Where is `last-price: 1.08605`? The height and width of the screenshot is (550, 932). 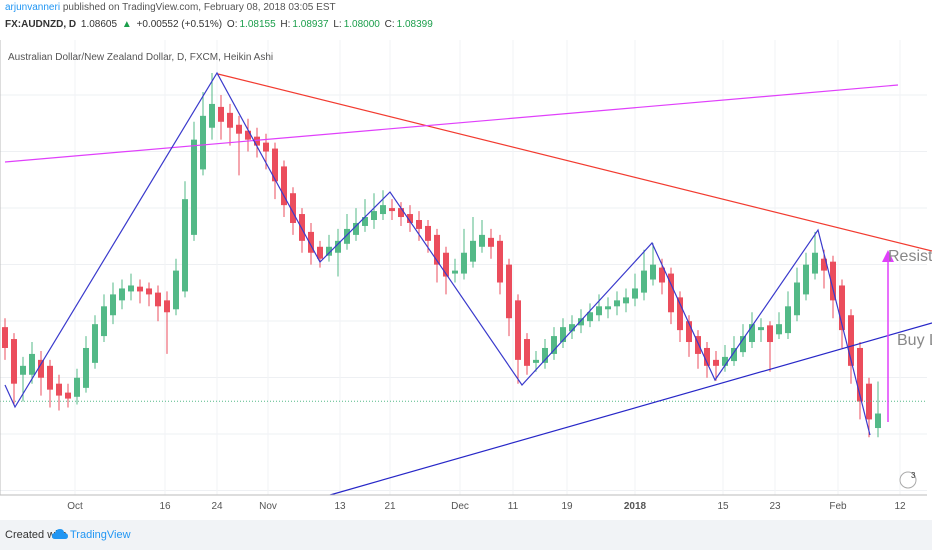 last-price: 1.08605 is located at coordinates (99, 24).